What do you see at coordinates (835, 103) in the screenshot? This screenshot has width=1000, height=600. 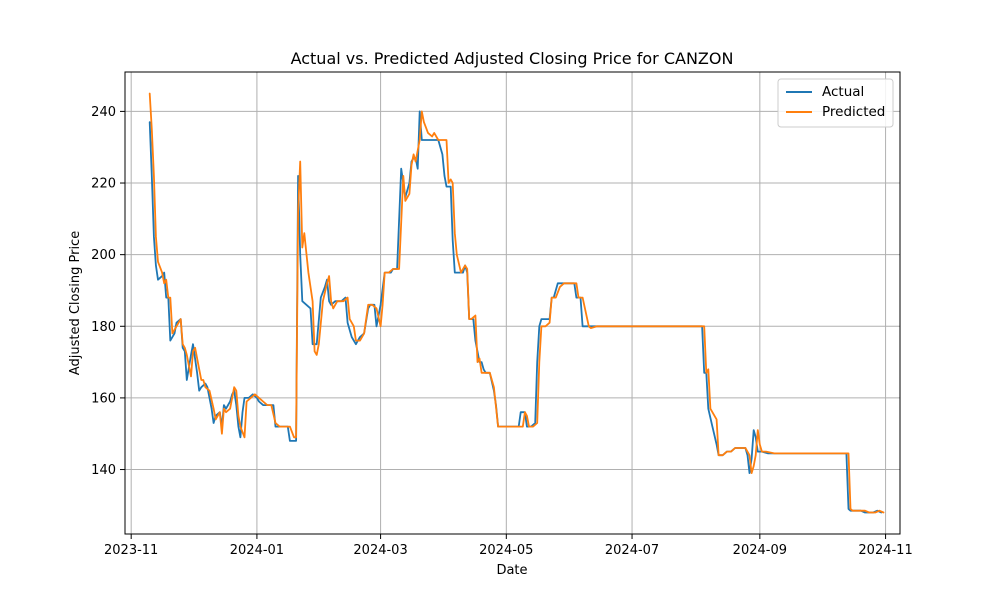 I see `legend: Actual Predicted` at bounding box center [835, 103].